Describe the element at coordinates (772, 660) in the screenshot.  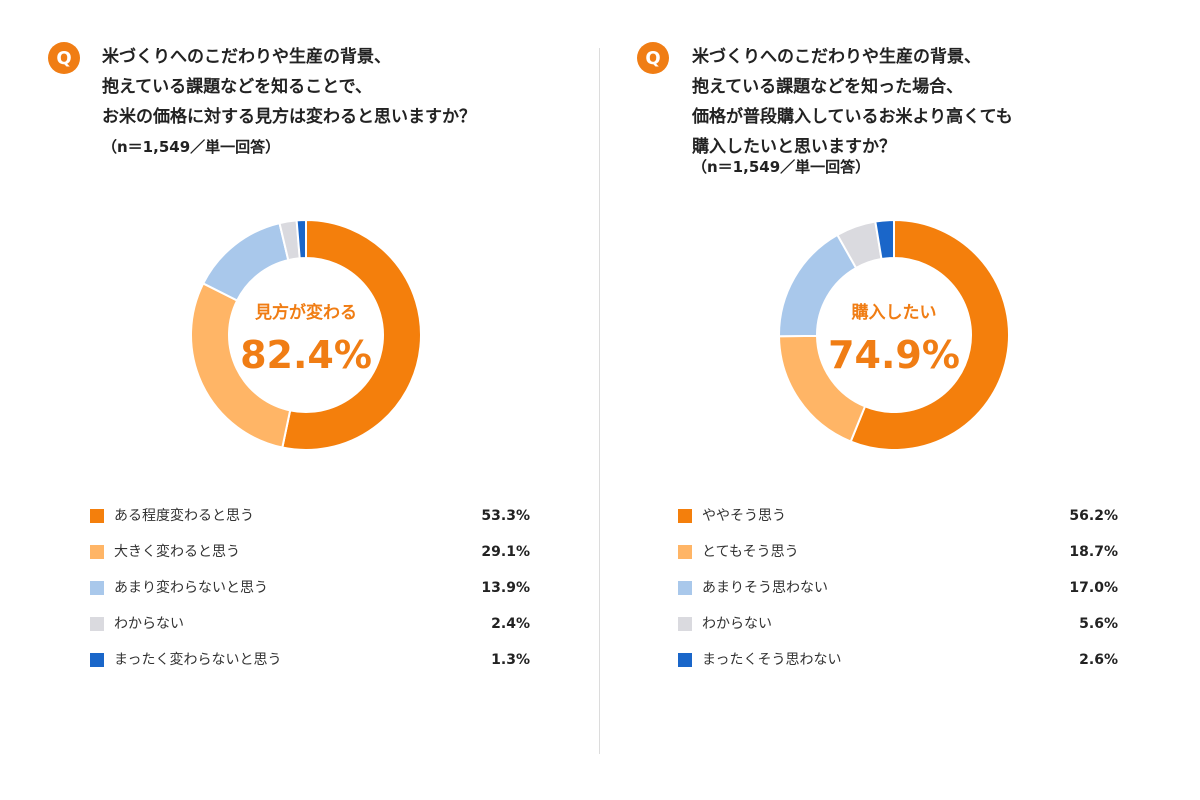
I see `legend-label: まったくそう思わない` at that location.